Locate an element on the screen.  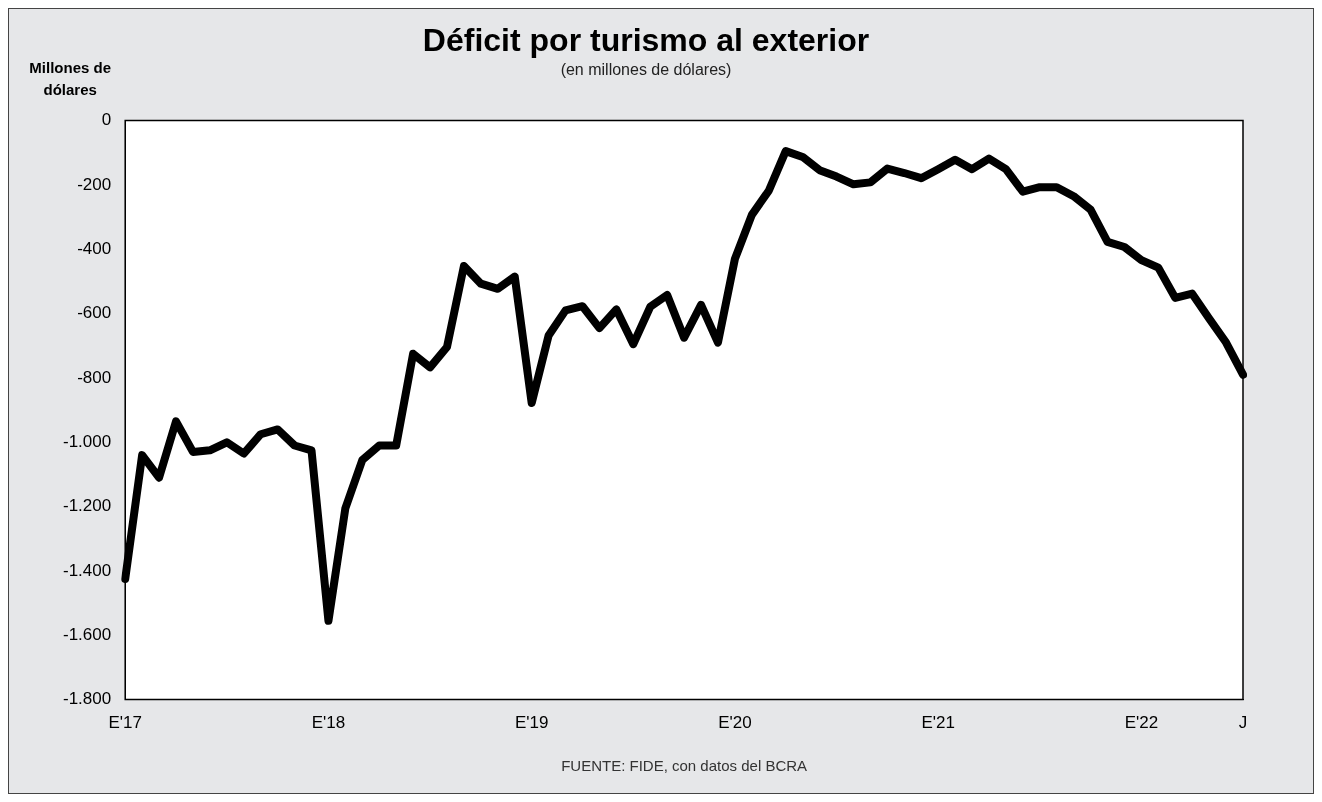
y-tick-label: -1.000 is located at coordinates (87, 441).